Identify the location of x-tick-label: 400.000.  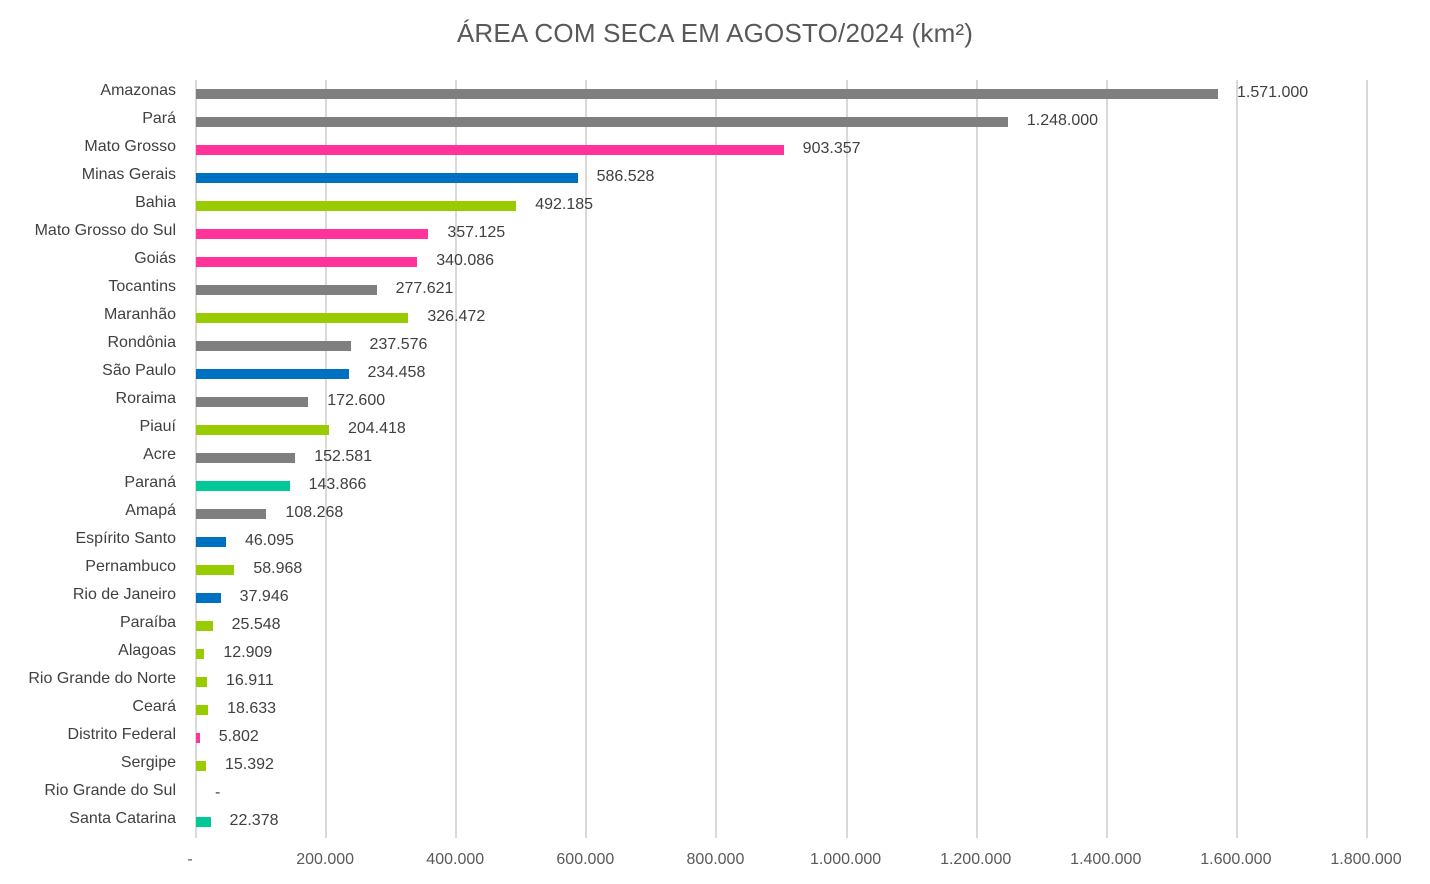
(455, 859).